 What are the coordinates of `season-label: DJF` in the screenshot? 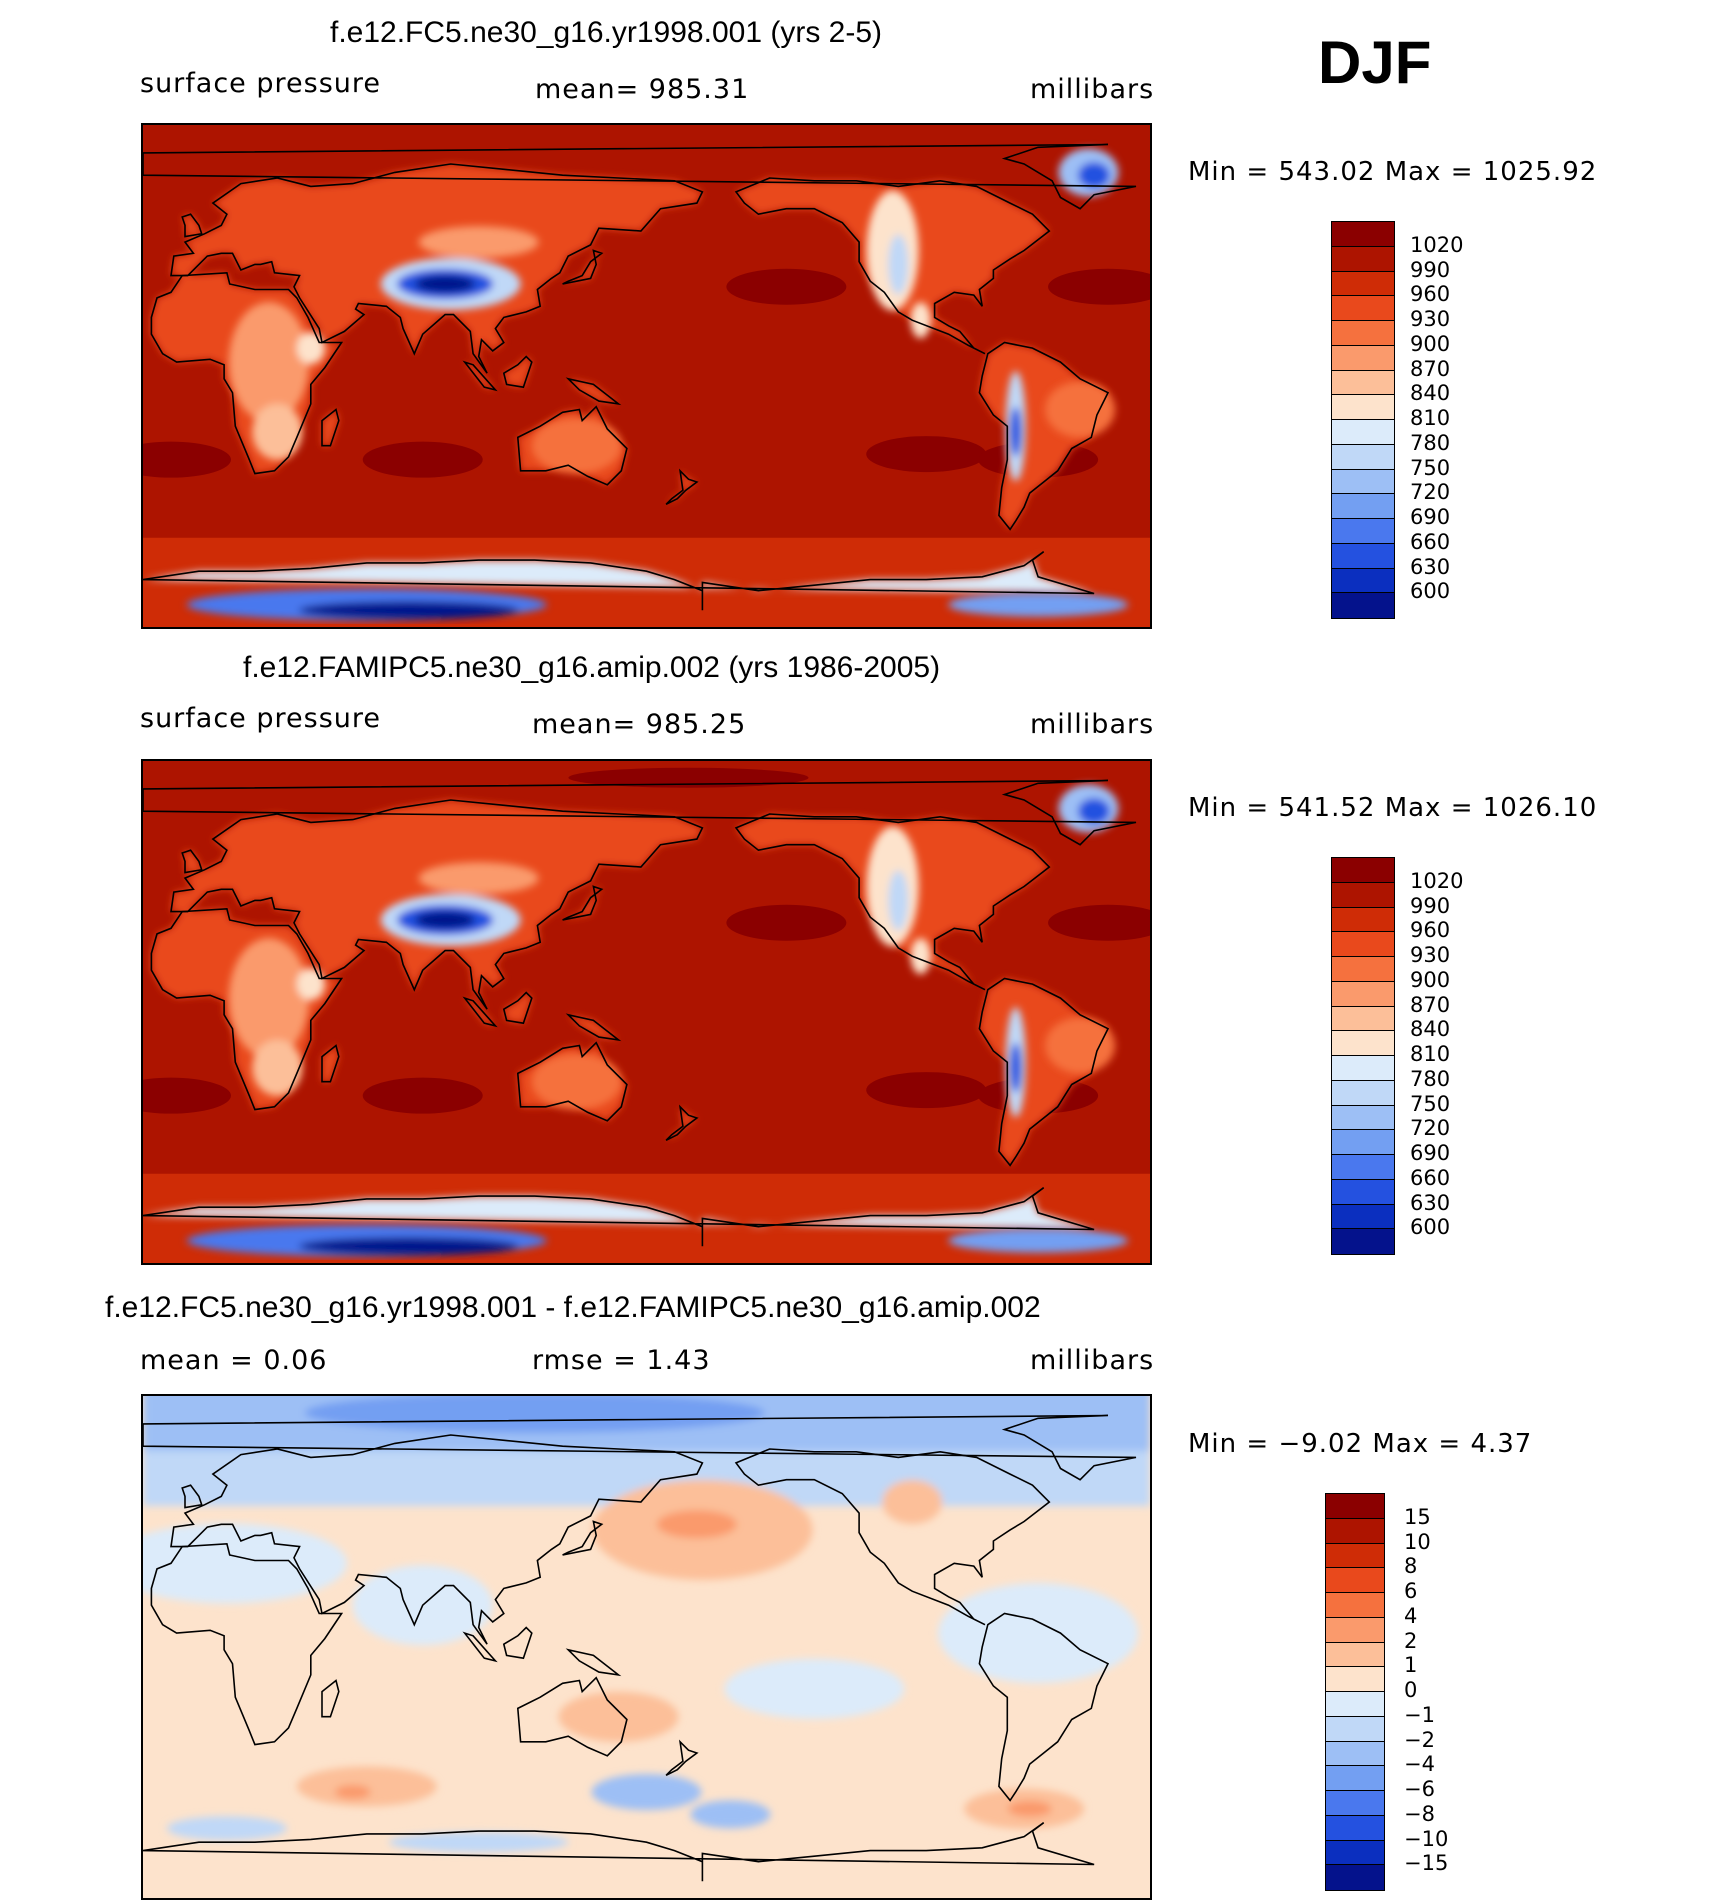 It's located at (1375, 62).